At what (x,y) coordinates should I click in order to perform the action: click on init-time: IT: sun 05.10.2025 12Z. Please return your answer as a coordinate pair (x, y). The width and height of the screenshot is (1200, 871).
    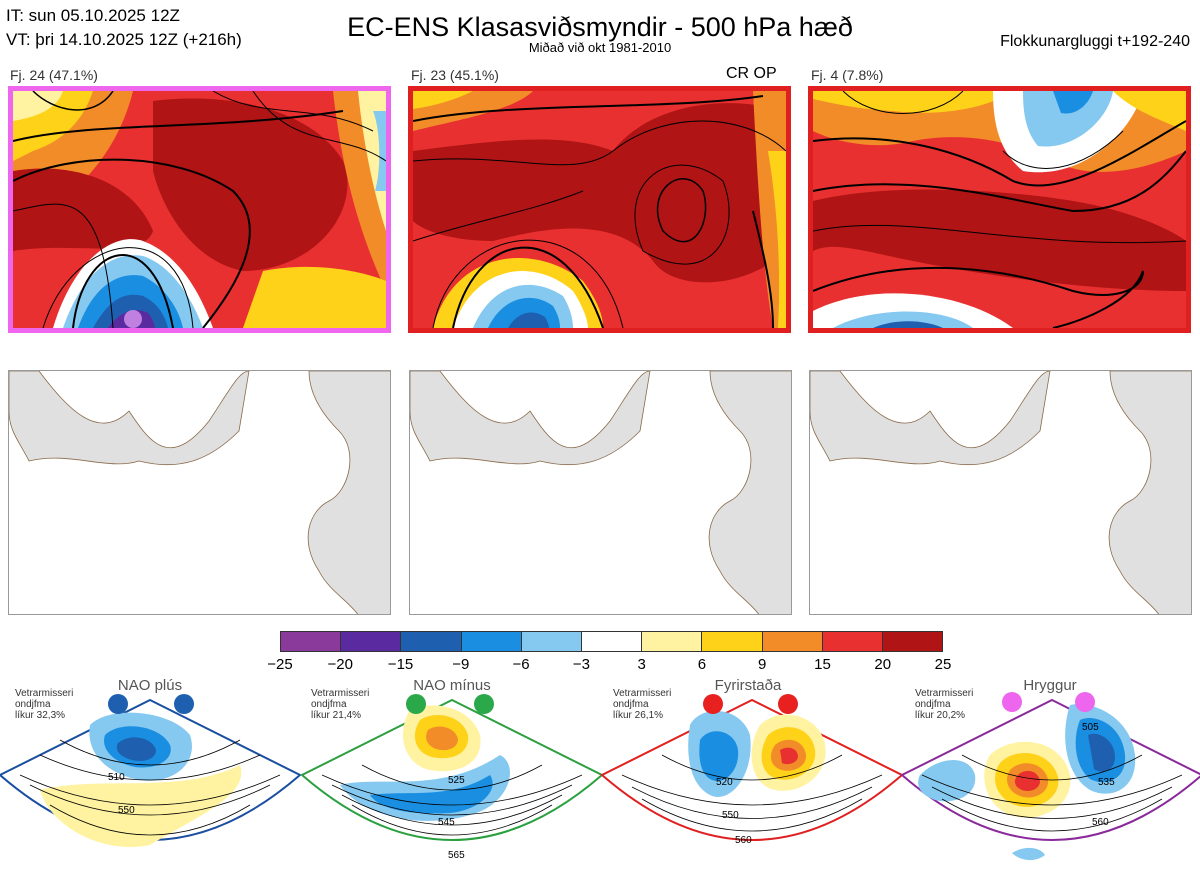
    Looking at the image, I should click on (93, 15).